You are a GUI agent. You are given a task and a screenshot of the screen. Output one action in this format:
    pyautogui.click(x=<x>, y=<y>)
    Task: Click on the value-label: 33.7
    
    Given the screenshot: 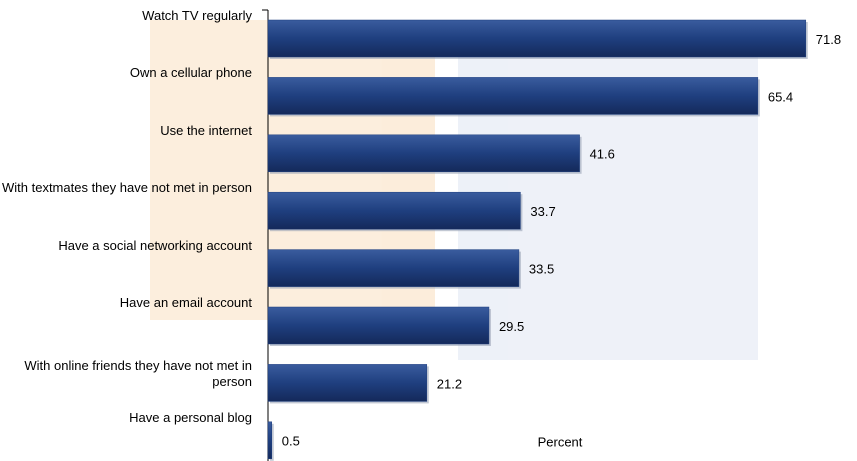 What is the action you would take?
    pyautogui.click(x=542, y=211)
    